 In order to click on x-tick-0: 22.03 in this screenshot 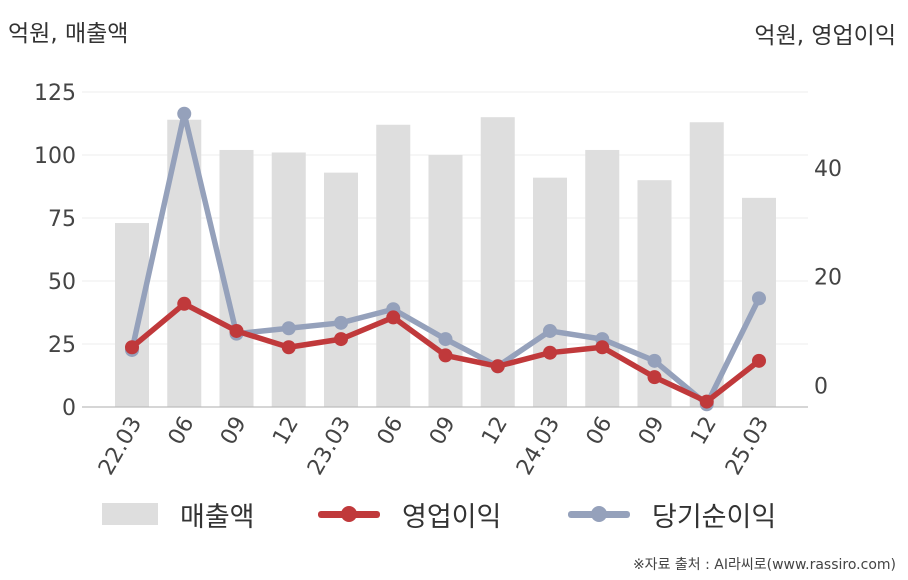, I will do `click(120, 446)`.